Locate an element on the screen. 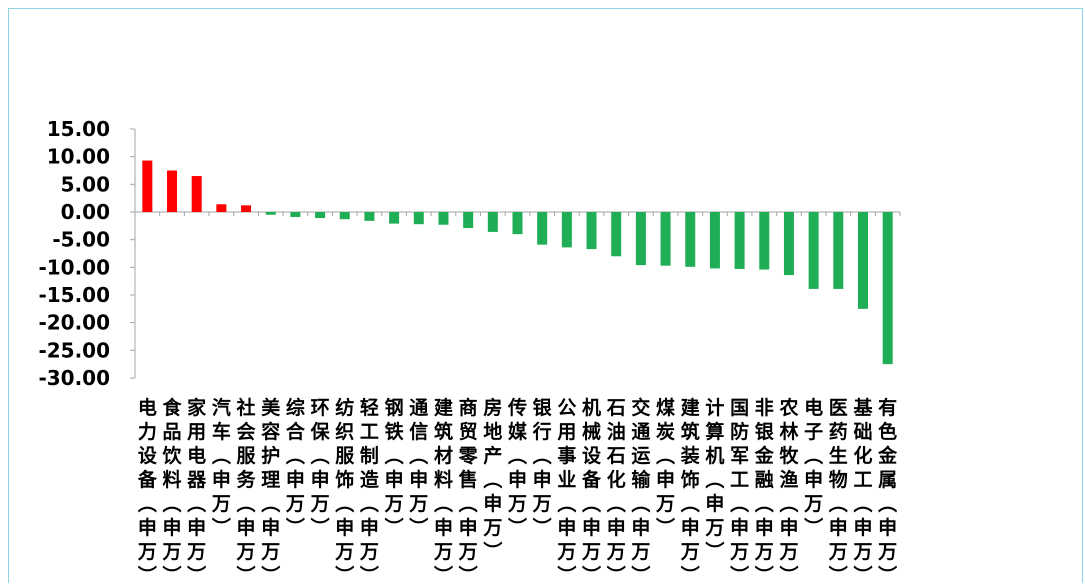 Image resolution: width=1085 pixels, height=585 pixels. y-tick-label: -15.00 is located at coordinates (74, 295).